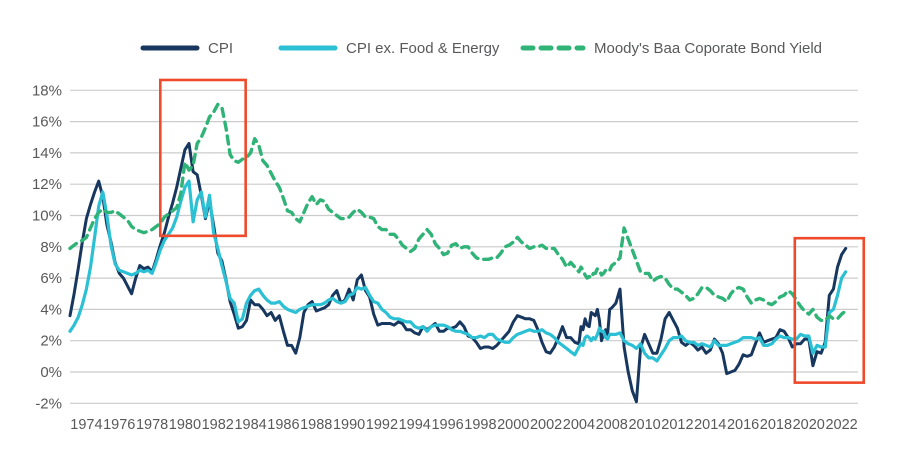 The width and height of the screenshot is (900, 471). I want to click on x-axis-tick-label: 1974, so click(86, 425).